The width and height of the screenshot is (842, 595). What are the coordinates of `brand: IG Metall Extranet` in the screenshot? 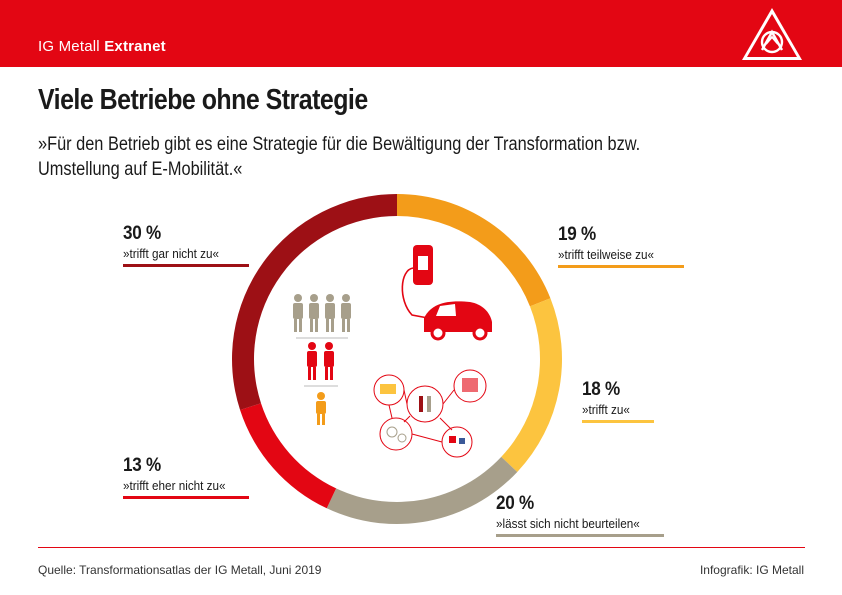 It's located at (102, 46).